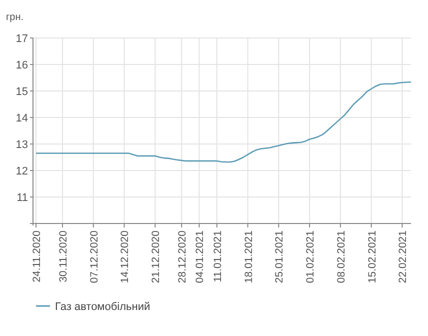 The image size is (428, 336). I want to click on x-tick-label: 24.11.2020, so click(37, 256).